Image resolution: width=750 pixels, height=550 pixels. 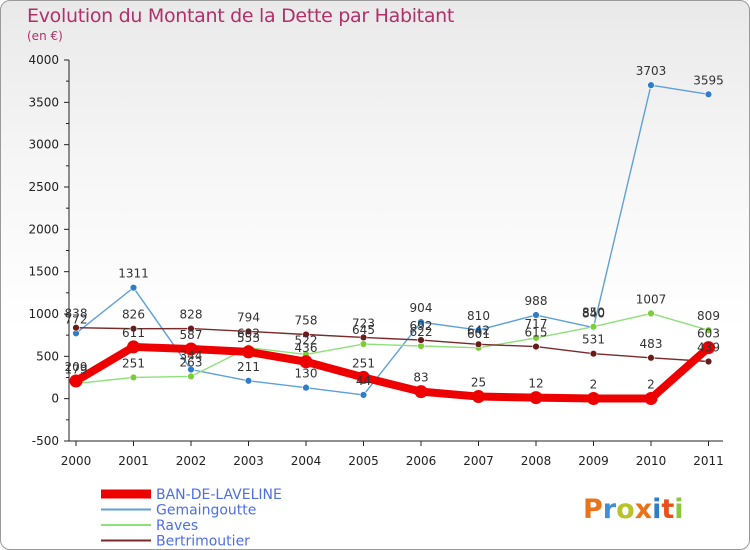 I want to click on data-label: 522, so click(x=306, y=340).